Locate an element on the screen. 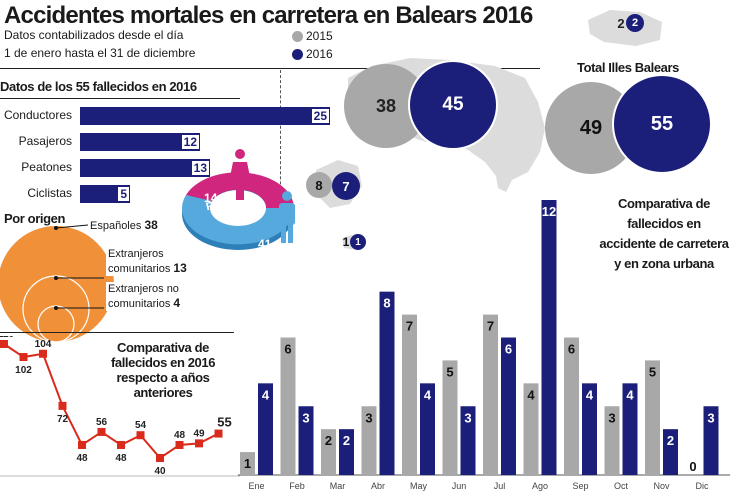 The height and width of the screenshot is (500, 730). origen-comunitarios-label: Extranjeros comunitarios 13 is located at coordinates (147, 261).